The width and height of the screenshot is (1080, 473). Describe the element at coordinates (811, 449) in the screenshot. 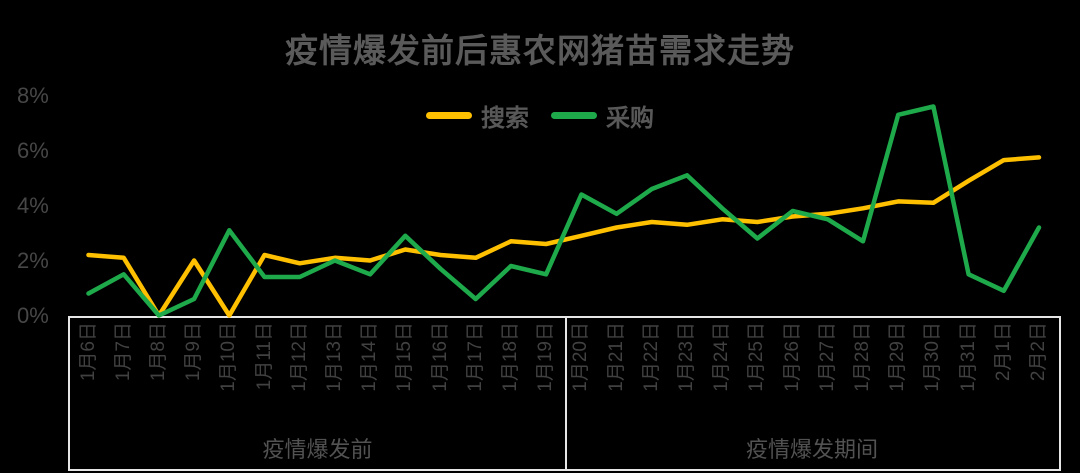

I see `period-label-during-outbreak: 疫情爆发期间` at that location.